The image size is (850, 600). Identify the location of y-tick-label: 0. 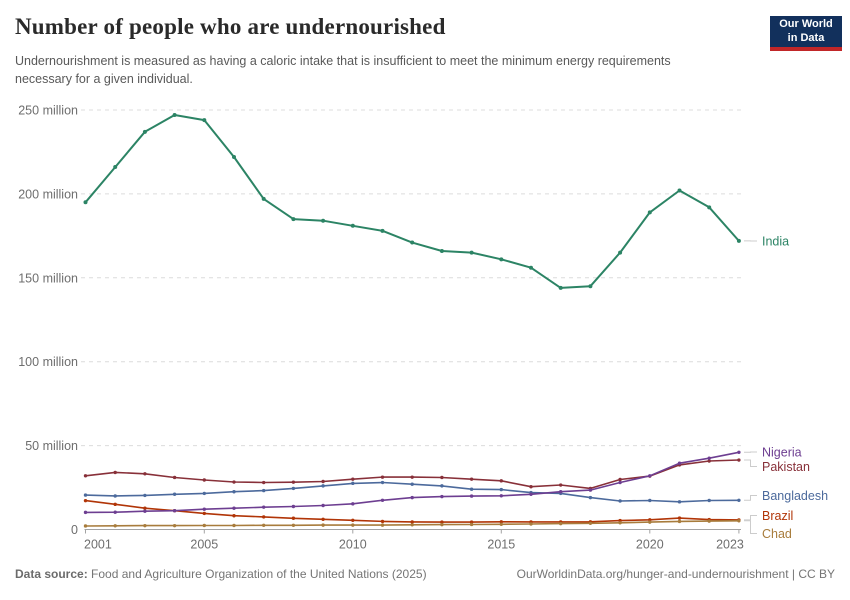
(74, 530).